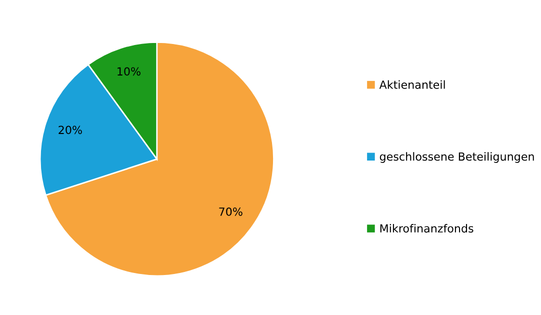  Describe the element at coordinates (230, 211) in the screenshot. I see `data-label: 70%` at that location.